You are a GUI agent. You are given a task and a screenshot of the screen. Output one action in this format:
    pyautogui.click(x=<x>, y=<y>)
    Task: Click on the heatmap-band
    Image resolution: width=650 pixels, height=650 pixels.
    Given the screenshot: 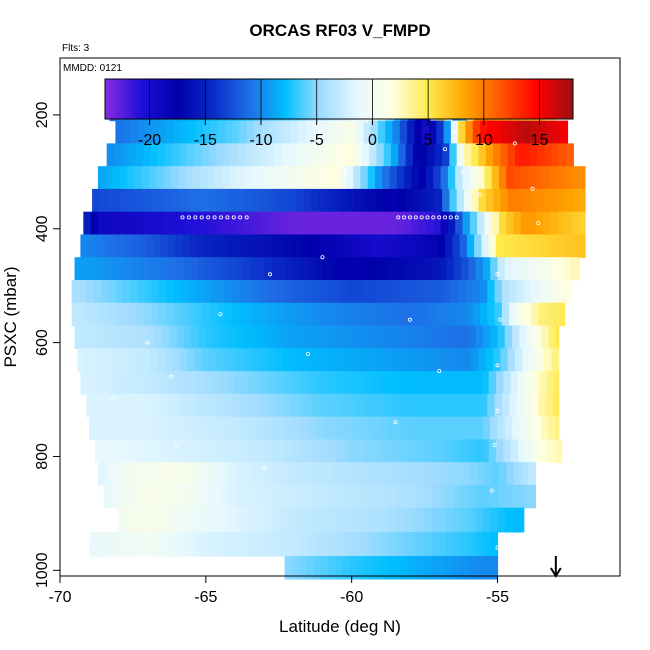 What is the action you would take?
    pyautogui.click(x=327, y=269)
    